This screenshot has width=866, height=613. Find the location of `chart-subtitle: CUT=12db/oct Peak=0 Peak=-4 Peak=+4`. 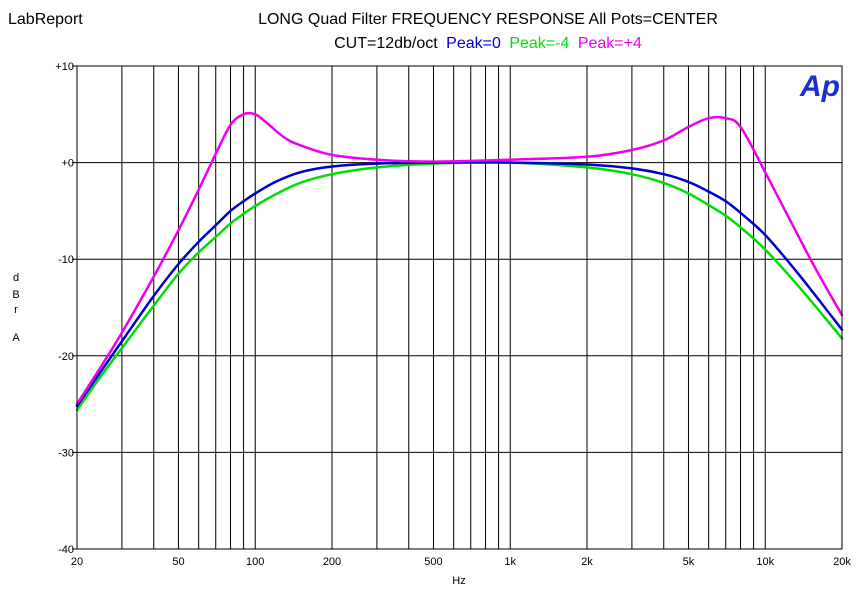

chart-subtitle: CUT=12db/oct Peak=0 Peak=-4 Peak=+4 is located at coordinates (488, 43).